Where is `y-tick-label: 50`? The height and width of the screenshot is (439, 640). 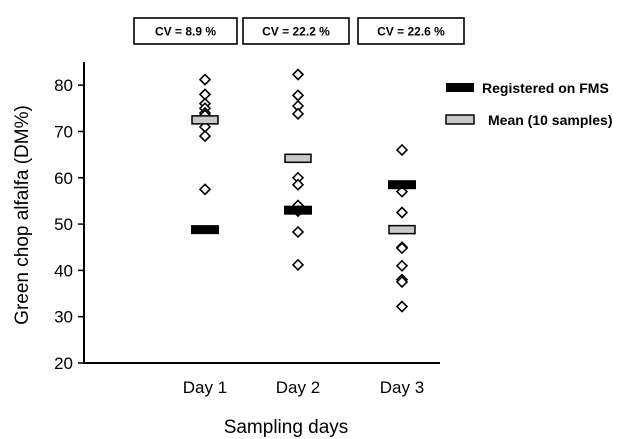 y-tick-label: 50 is located at coordinates (63, 224).